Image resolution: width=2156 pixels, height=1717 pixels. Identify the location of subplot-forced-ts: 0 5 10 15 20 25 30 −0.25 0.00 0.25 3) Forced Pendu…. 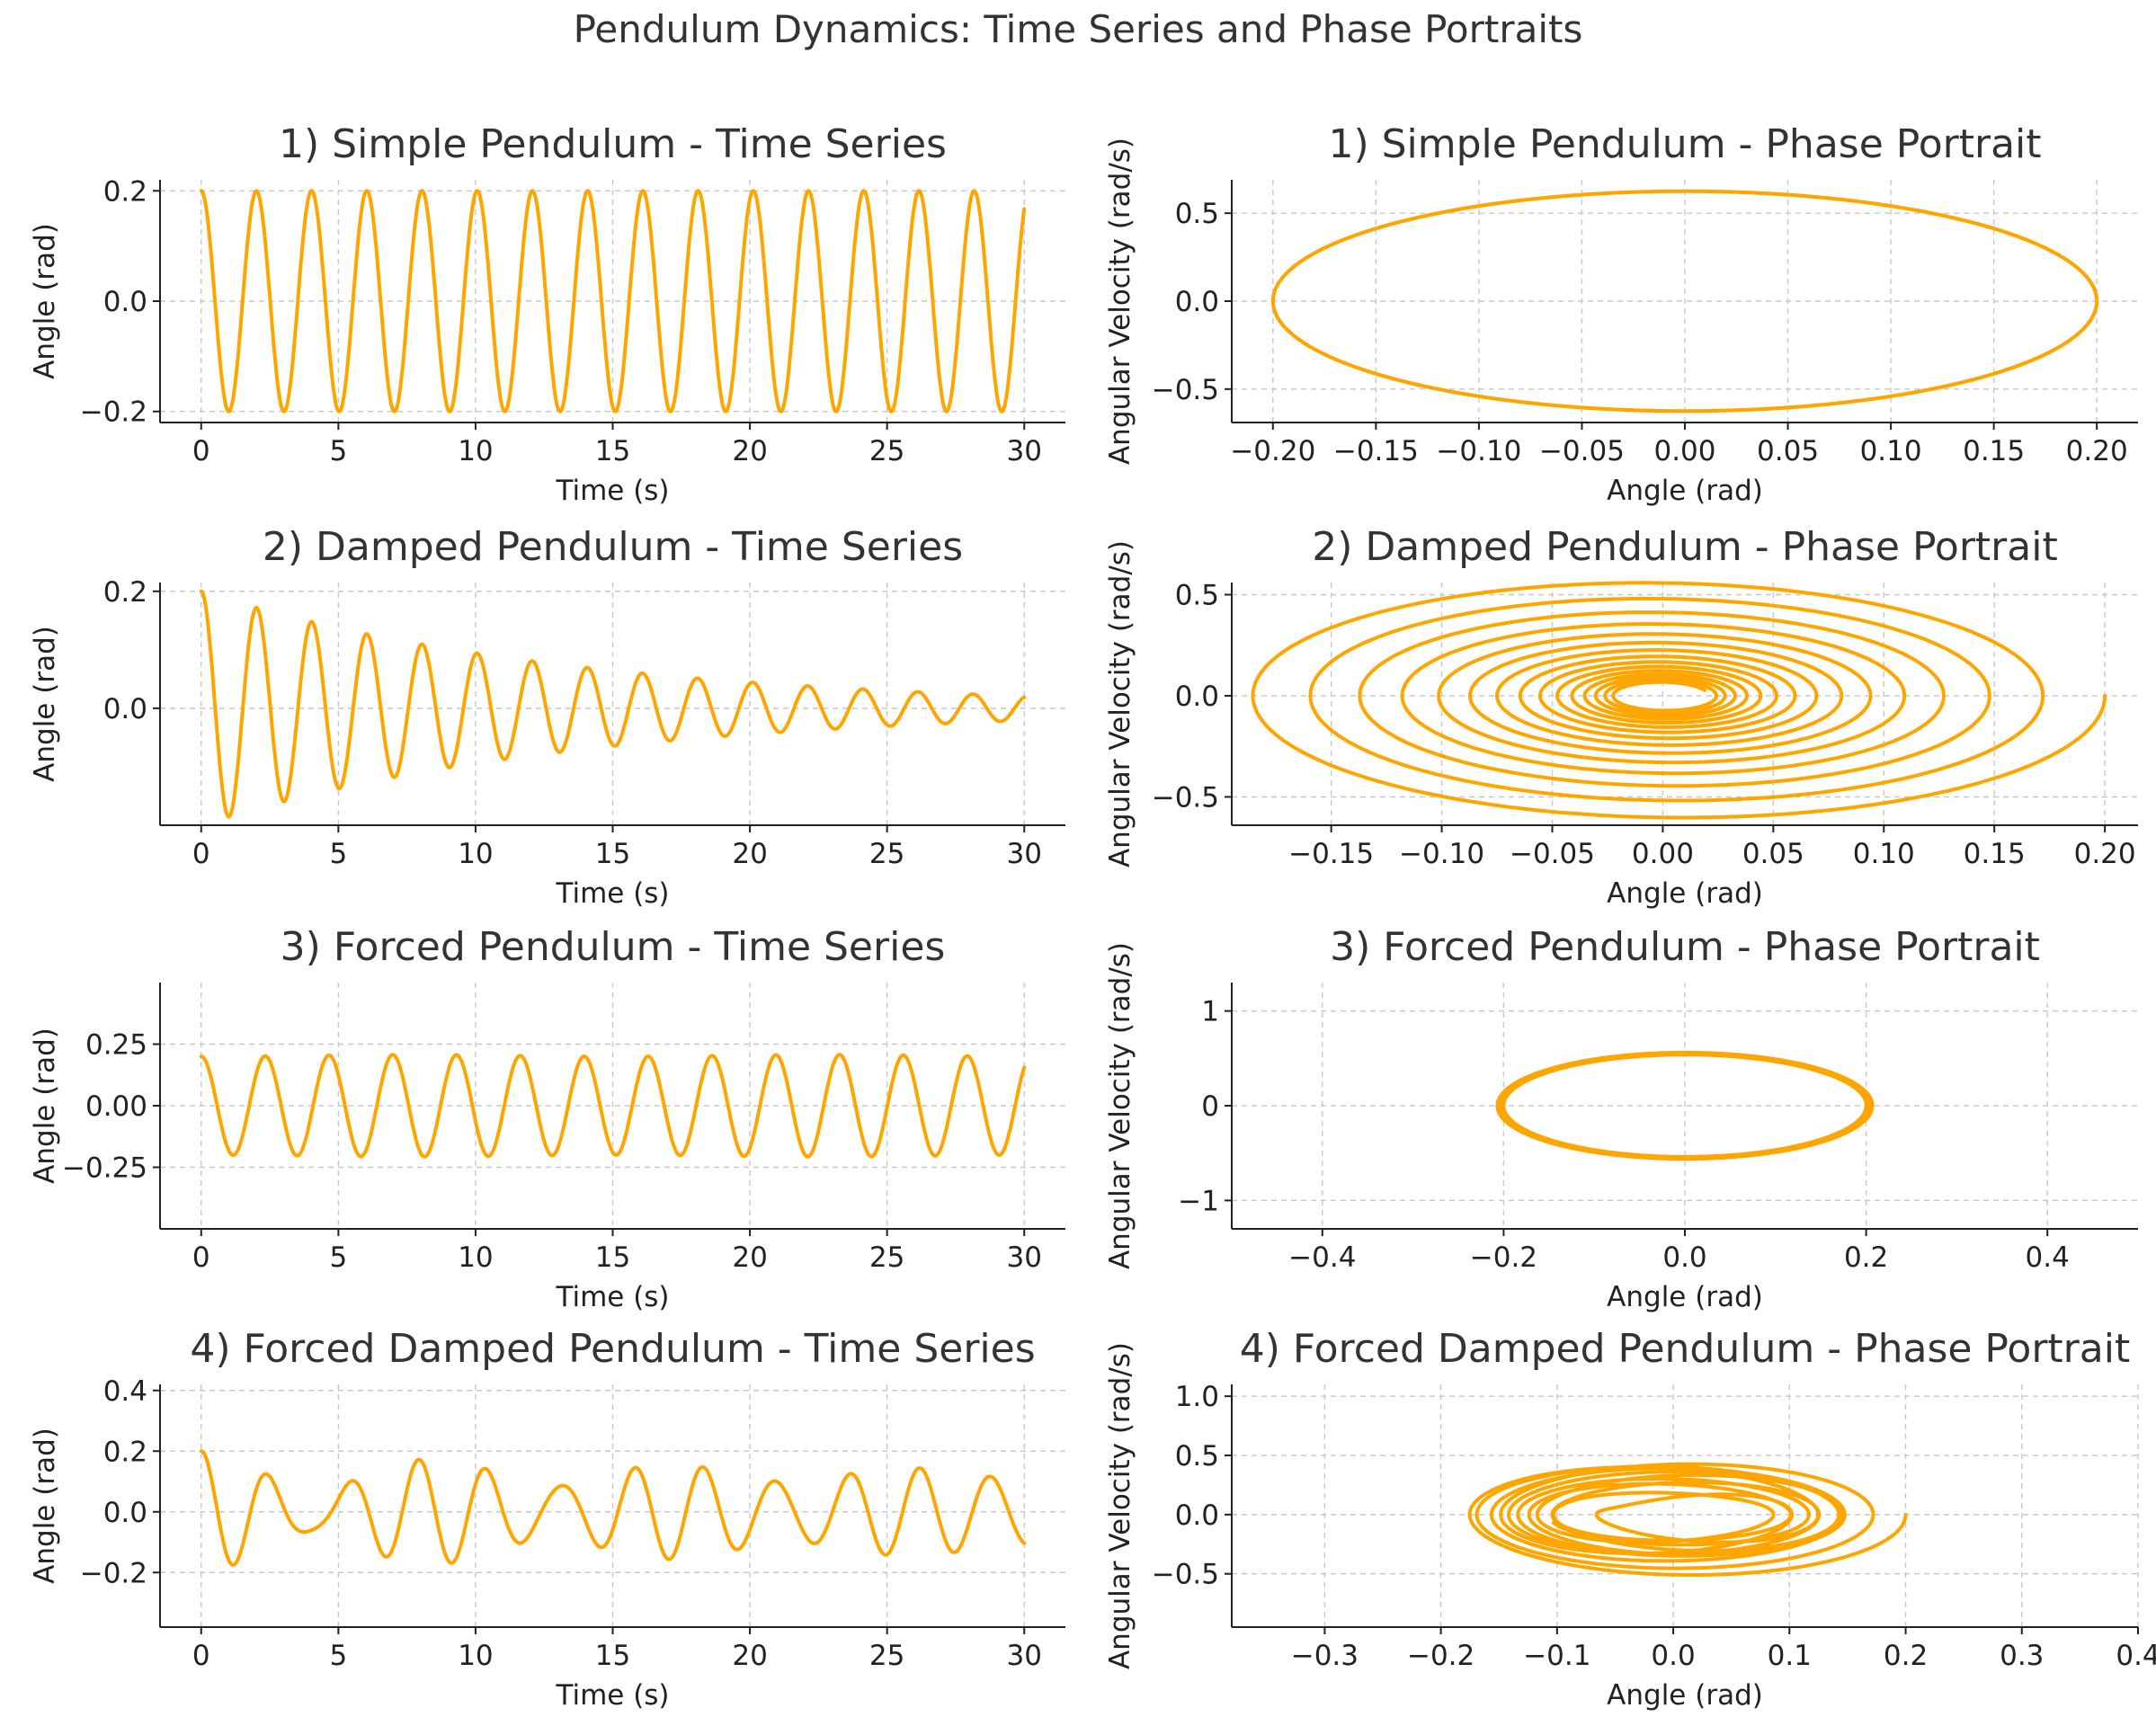
(547, 1118).